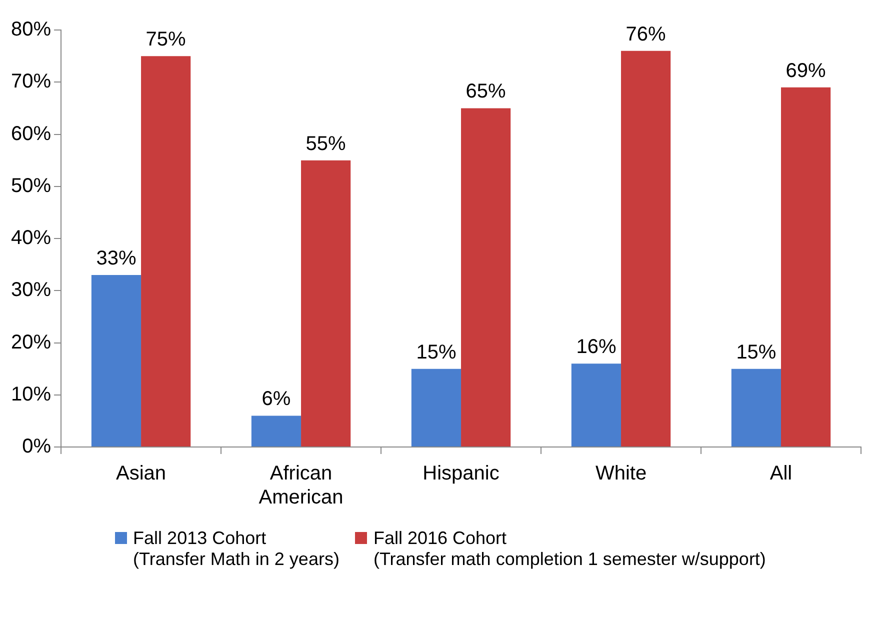 This screenshot has width=881, height=621. I want to click on data-label: 76%, so click(646, 34).